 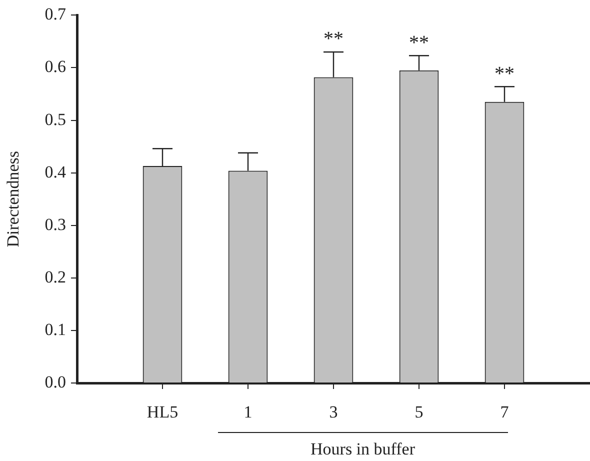 What do you see at coordinates (55, 276) in the screenshot?
I see `y-tick-label: 0.2` at bounding box center [55, 276].